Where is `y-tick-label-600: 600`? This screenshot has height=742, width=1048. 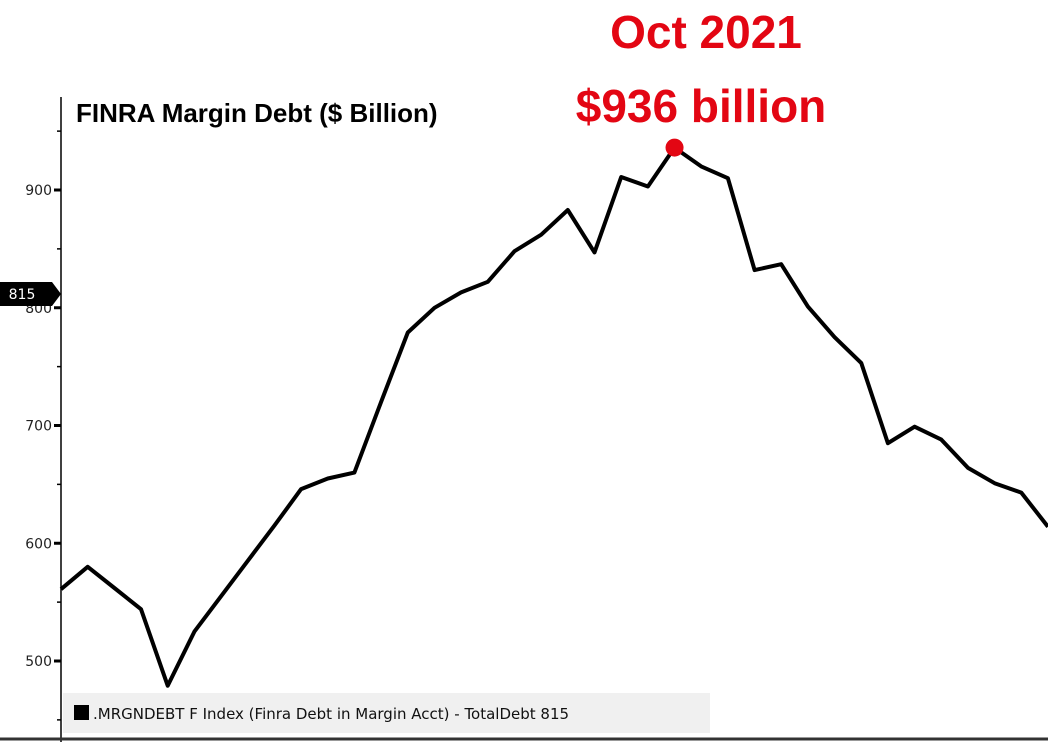 y-tick-label-600: 600 is located at coordinates (38, 544).